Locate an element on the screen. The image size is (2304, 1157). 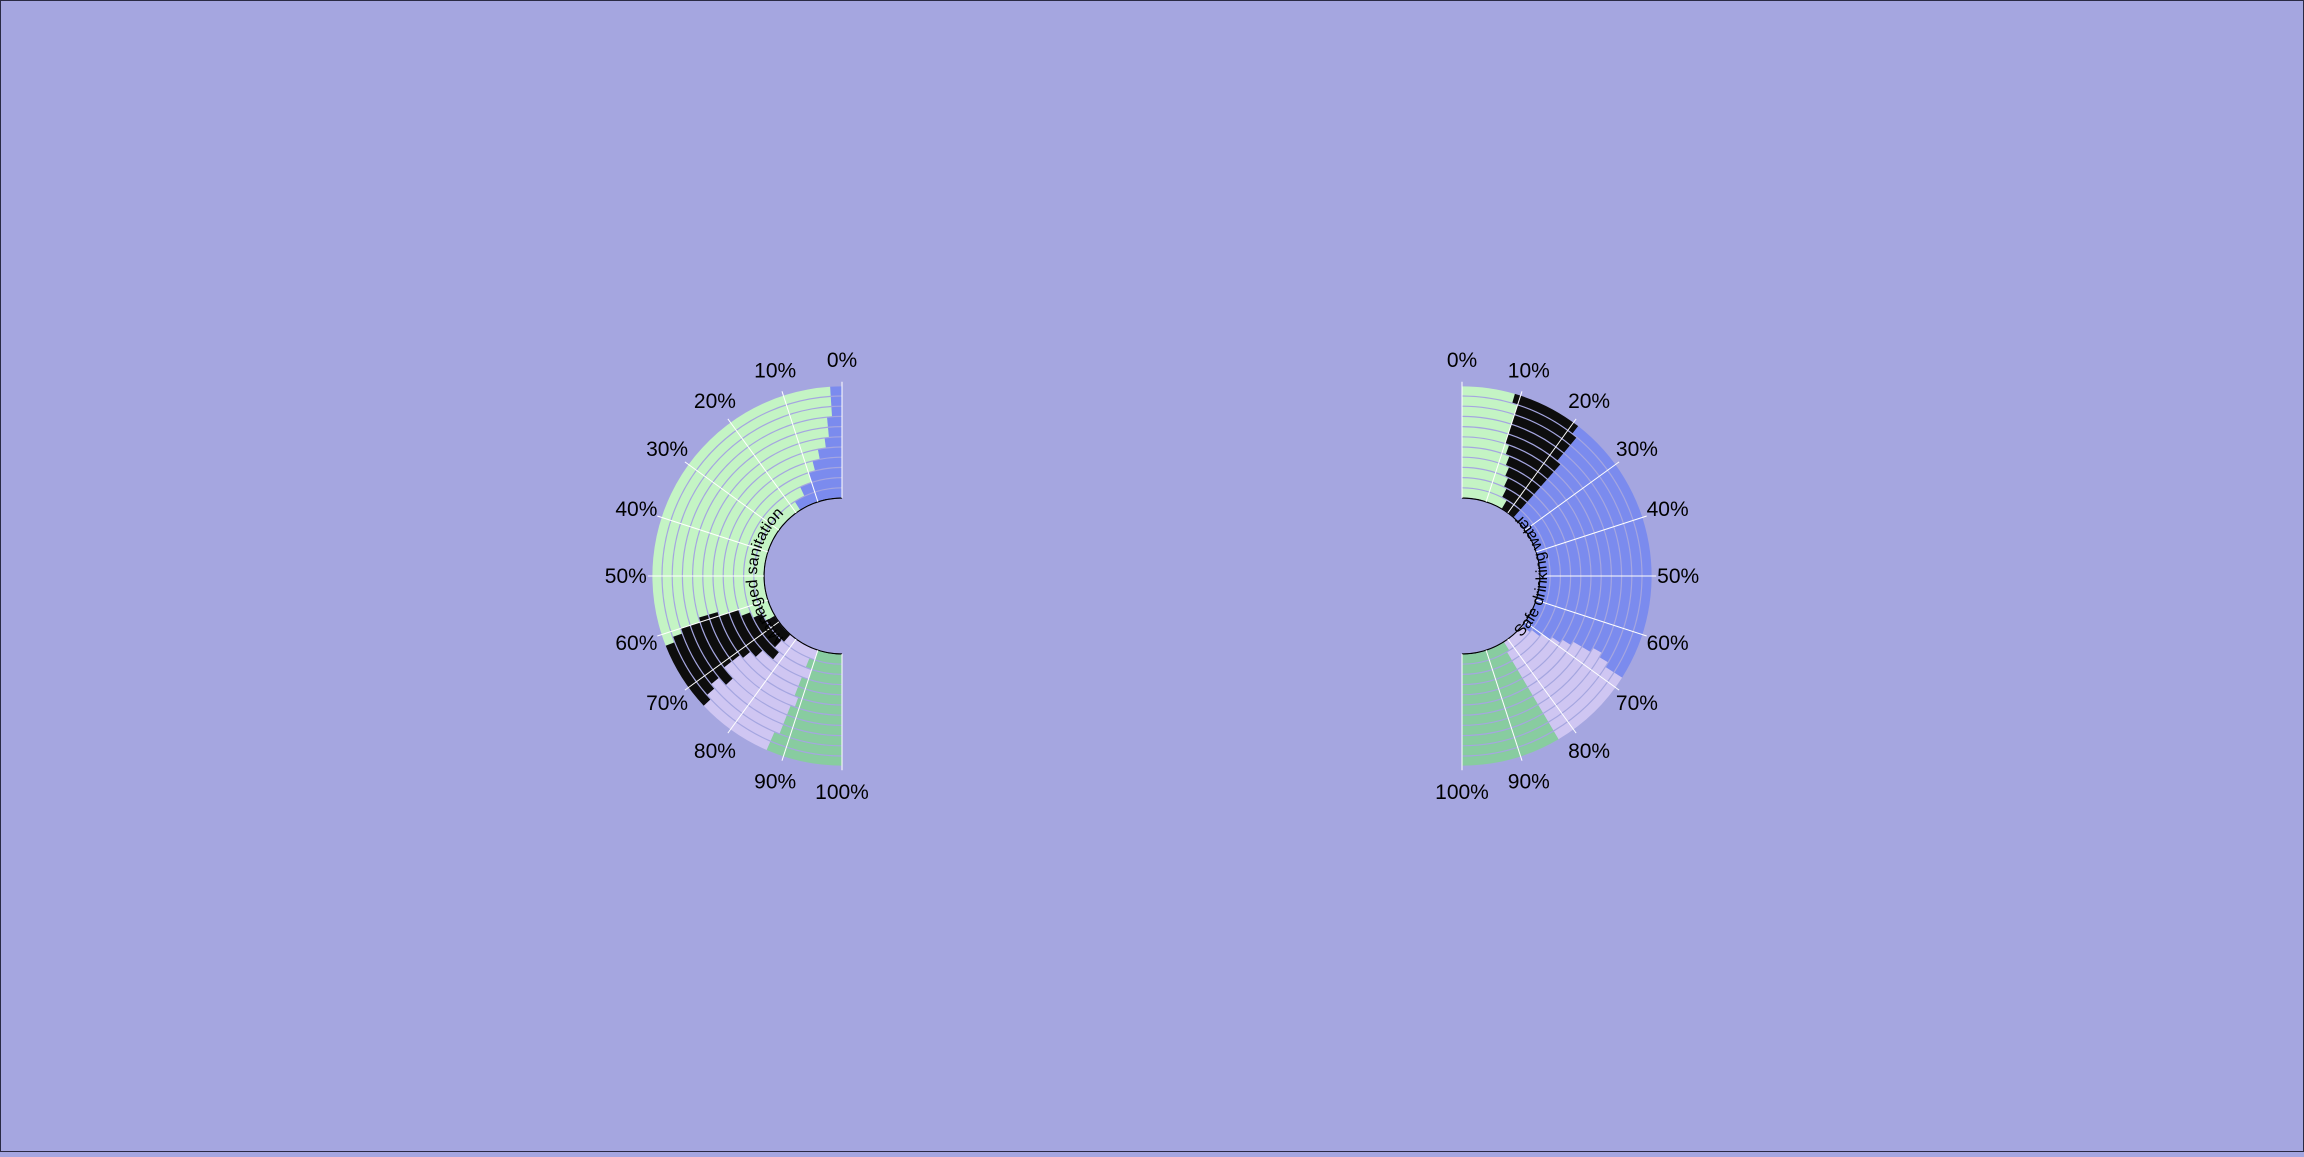
left-tick-label-9: 90% is located at coordinates (775, 782).